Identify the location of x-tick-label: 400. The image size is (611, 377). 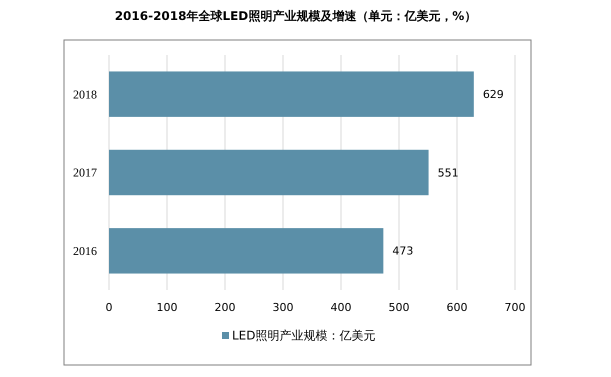
(341, 307).